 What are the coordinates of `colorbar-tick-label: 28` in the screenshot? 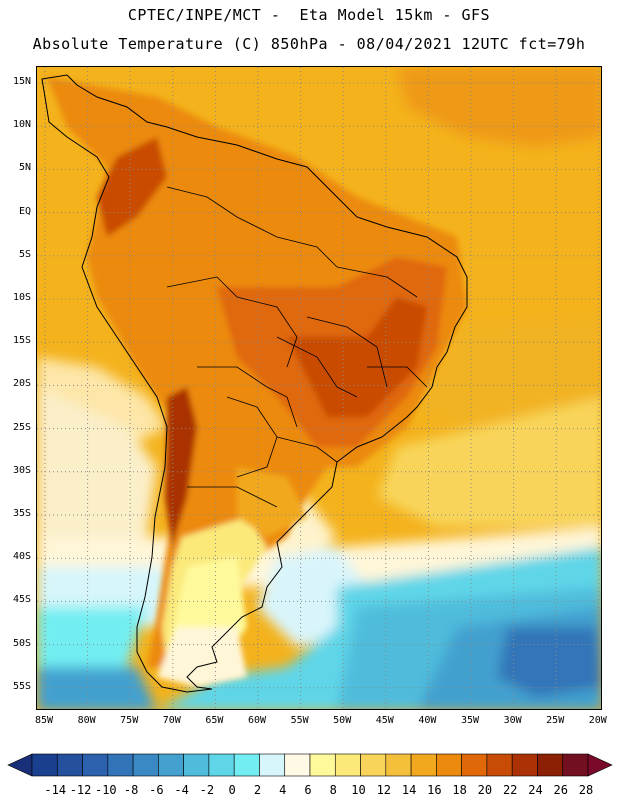 It's located at (586, 790).